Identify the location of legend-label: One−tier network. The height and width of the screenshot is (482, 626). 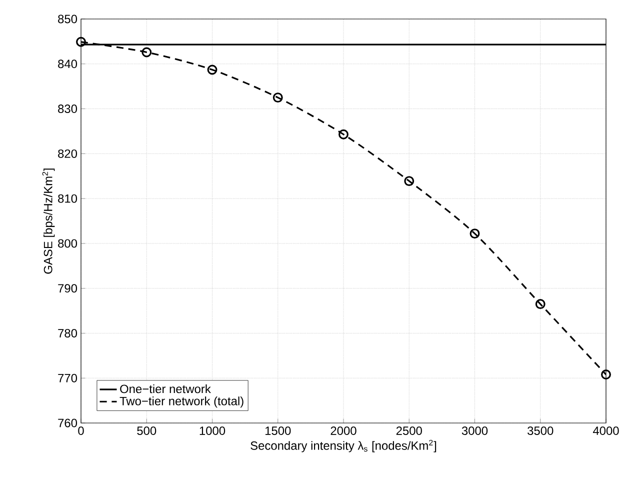
(165, 389).